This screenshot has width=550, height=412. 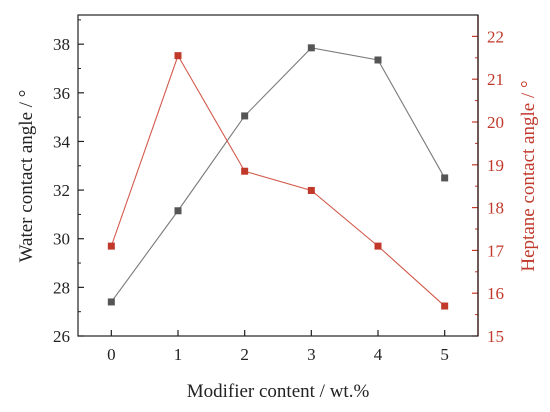 I want to click on right-axis-title: Heptane contact angle / °, so click(x=528, y=175).